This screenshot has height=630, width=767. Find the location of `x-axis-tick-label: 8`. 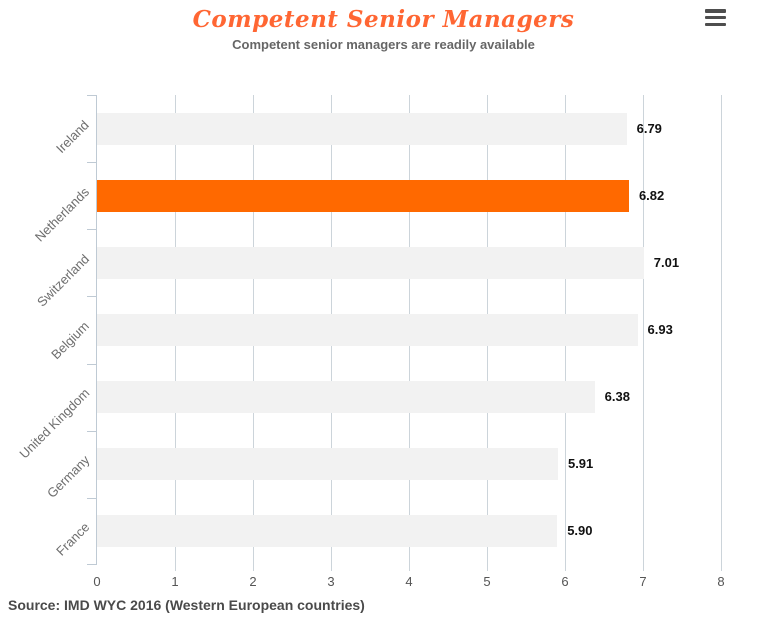

x-axis-tick-label: 8 is located at coordinates (721, 581).